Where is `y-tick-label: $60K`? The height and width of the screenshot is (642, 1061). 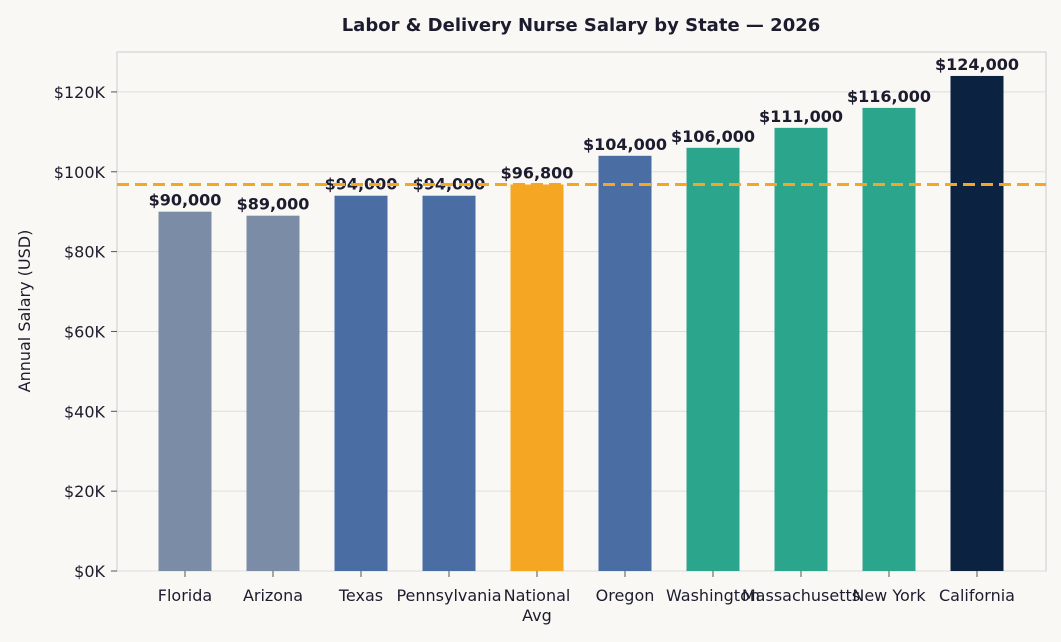
y-tick-label: $60K is located at coordinates (85, 331).